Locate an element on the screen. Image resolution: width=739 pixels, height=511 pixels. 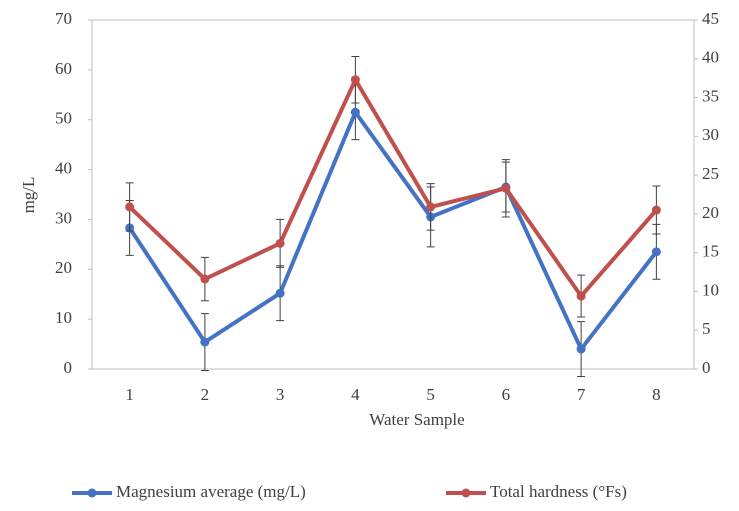
legend-label: Total hardness (°Fs) is located at coordinates (558, 491).